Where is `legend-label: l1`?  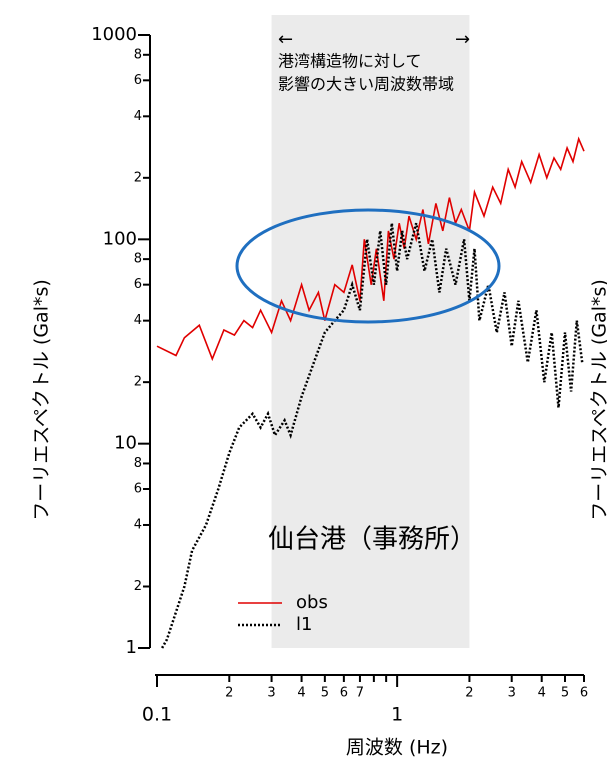
legend-label: l1 is located at coordinates (304, 624).